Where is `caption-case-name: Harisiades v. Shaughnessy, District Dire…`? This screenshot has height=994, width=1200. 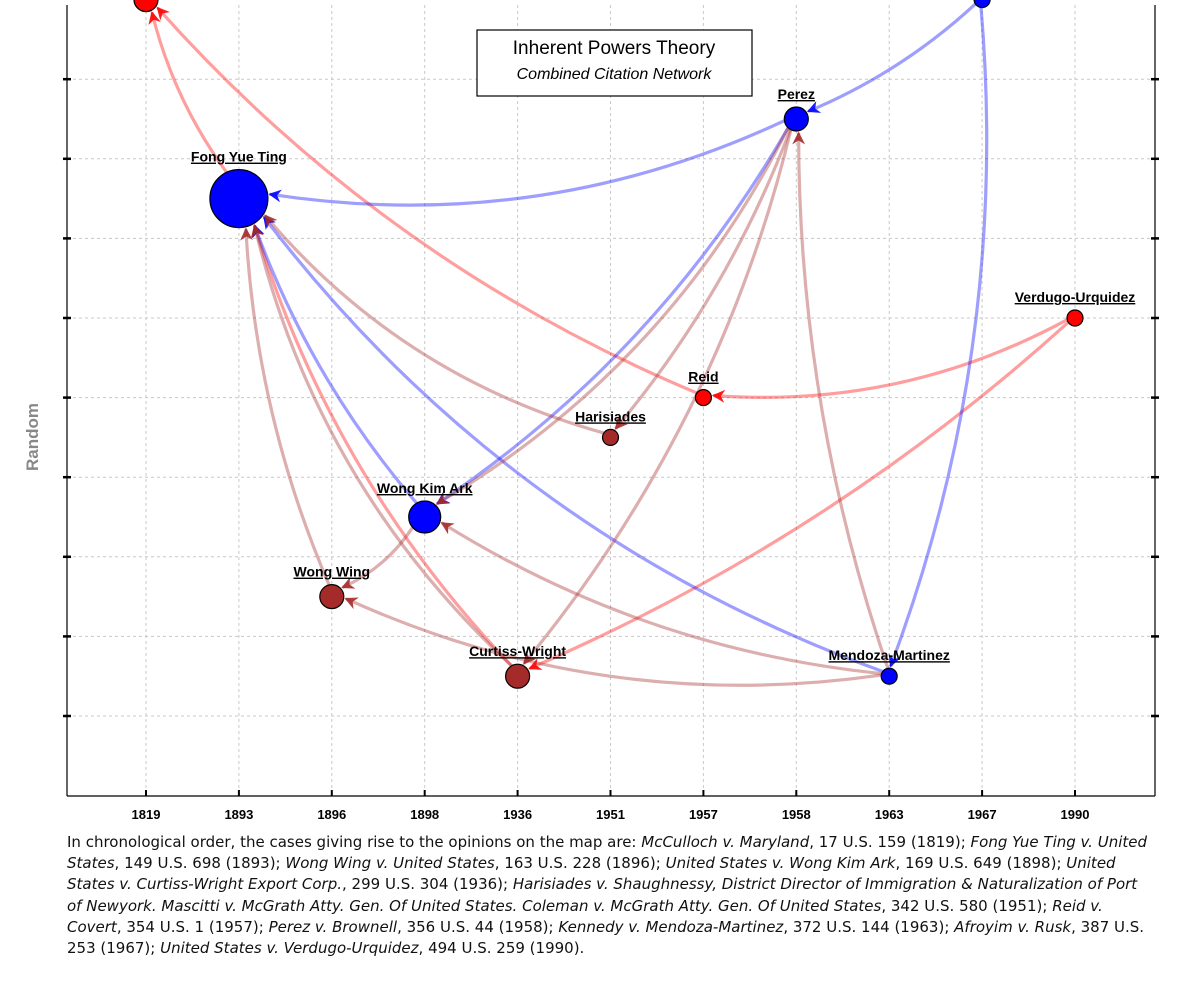 caption-case-name: Harisiades v. Shaughnessy, District Dire… is located at coordinates (602, 895).